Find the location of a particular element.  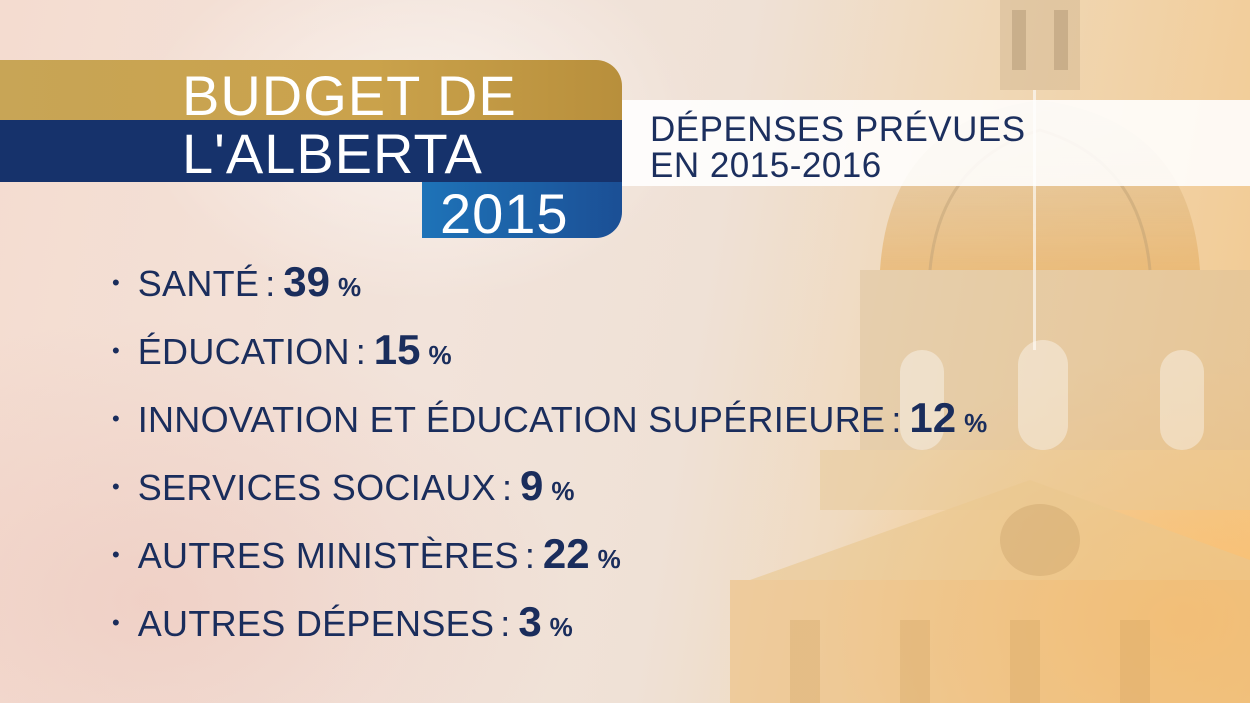

subtitle-line-2: EN 2015-2016 is located at coordinates (766, 165).